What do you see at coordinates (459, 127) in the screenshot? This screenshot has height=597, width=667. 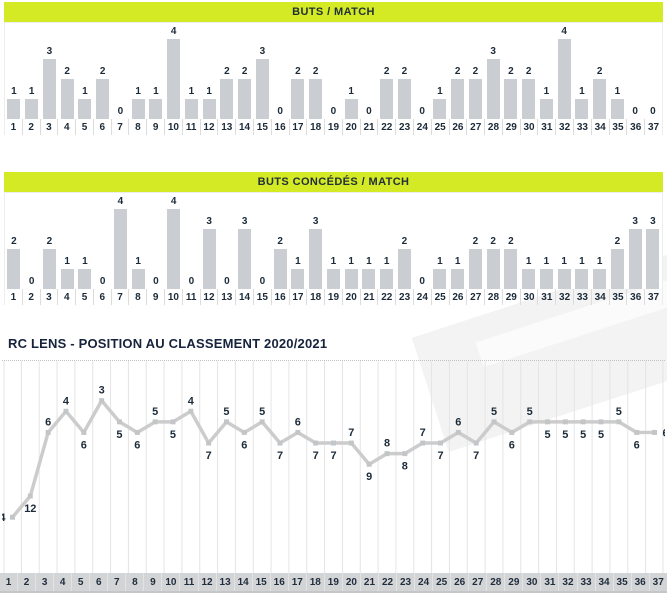 I see `x-axis-tick-label: 26` at bounding box center [459, 127].